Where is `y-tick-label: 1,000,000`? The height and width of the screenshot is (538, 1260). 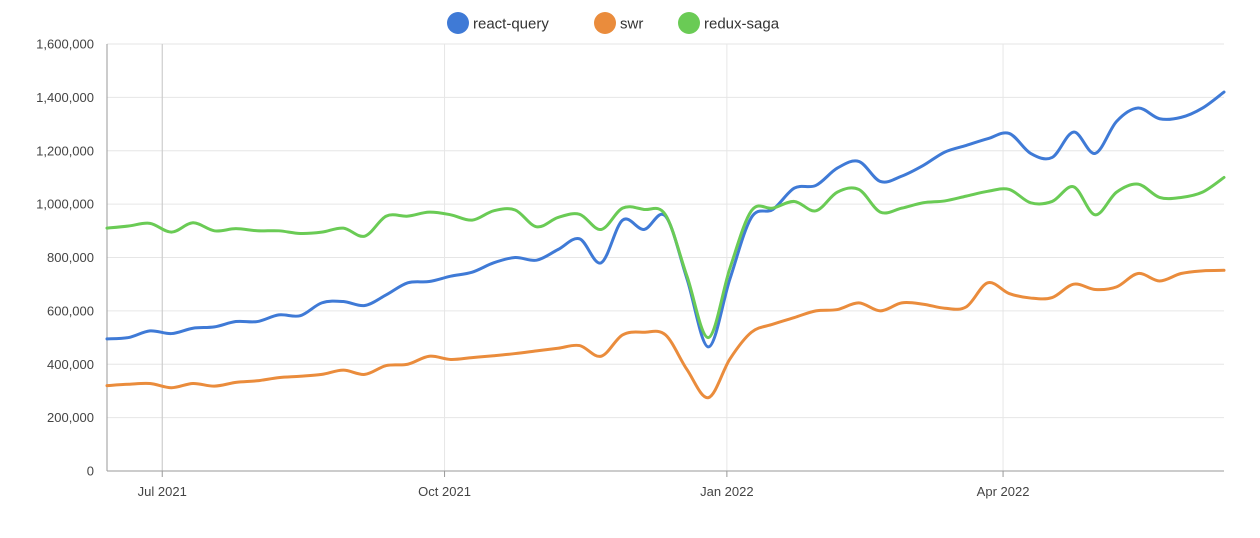
y-tick-label: 1,000,000 is located at coordinates (65, 204).